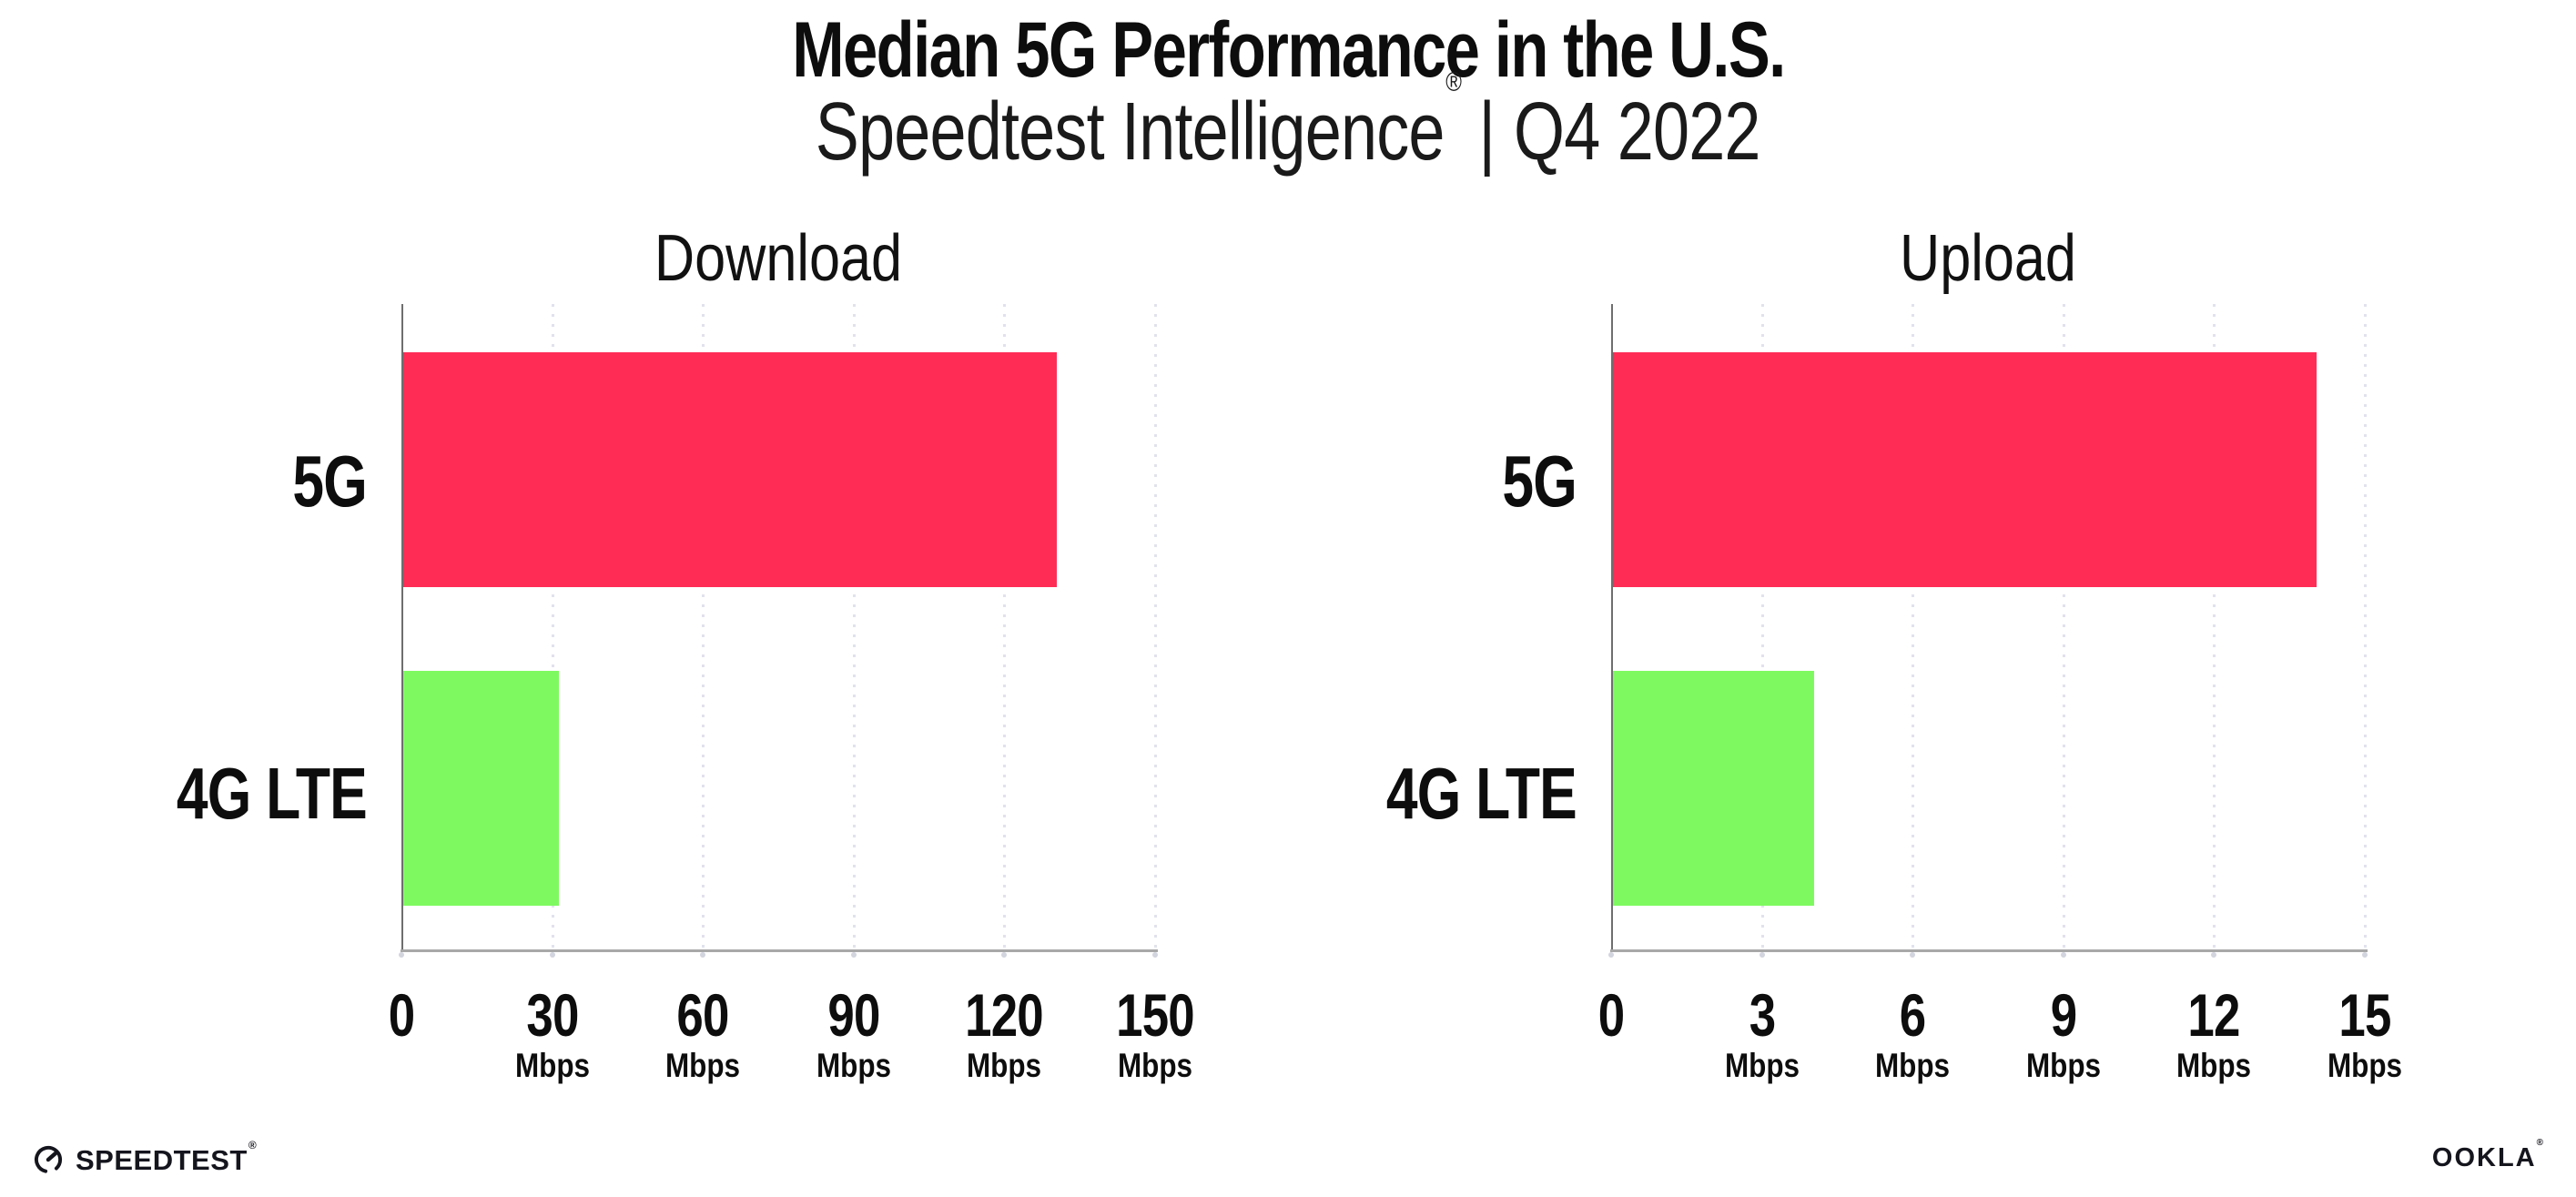 The width and height of the screenshot is (2576, 1197). What do you see at coordinates (778, 258) in the screenshot?
I see `chart-title-download: Download` at bounding box center [778, 258].